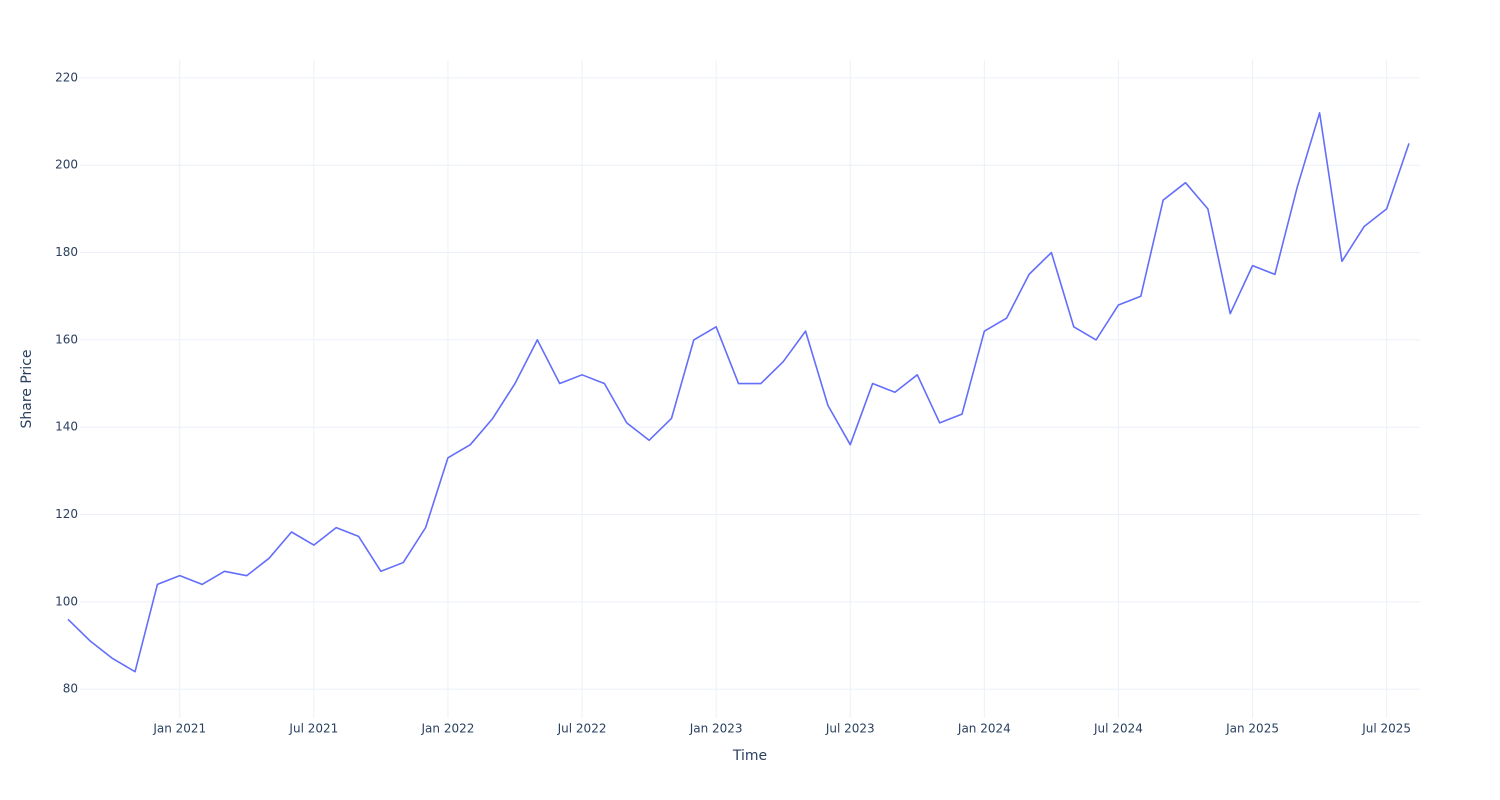 This screenshot has width=1500, height=800. Describe the element at coordinates (66, 514) in the screenshot. I see `y-tick-label: 120` at that location.